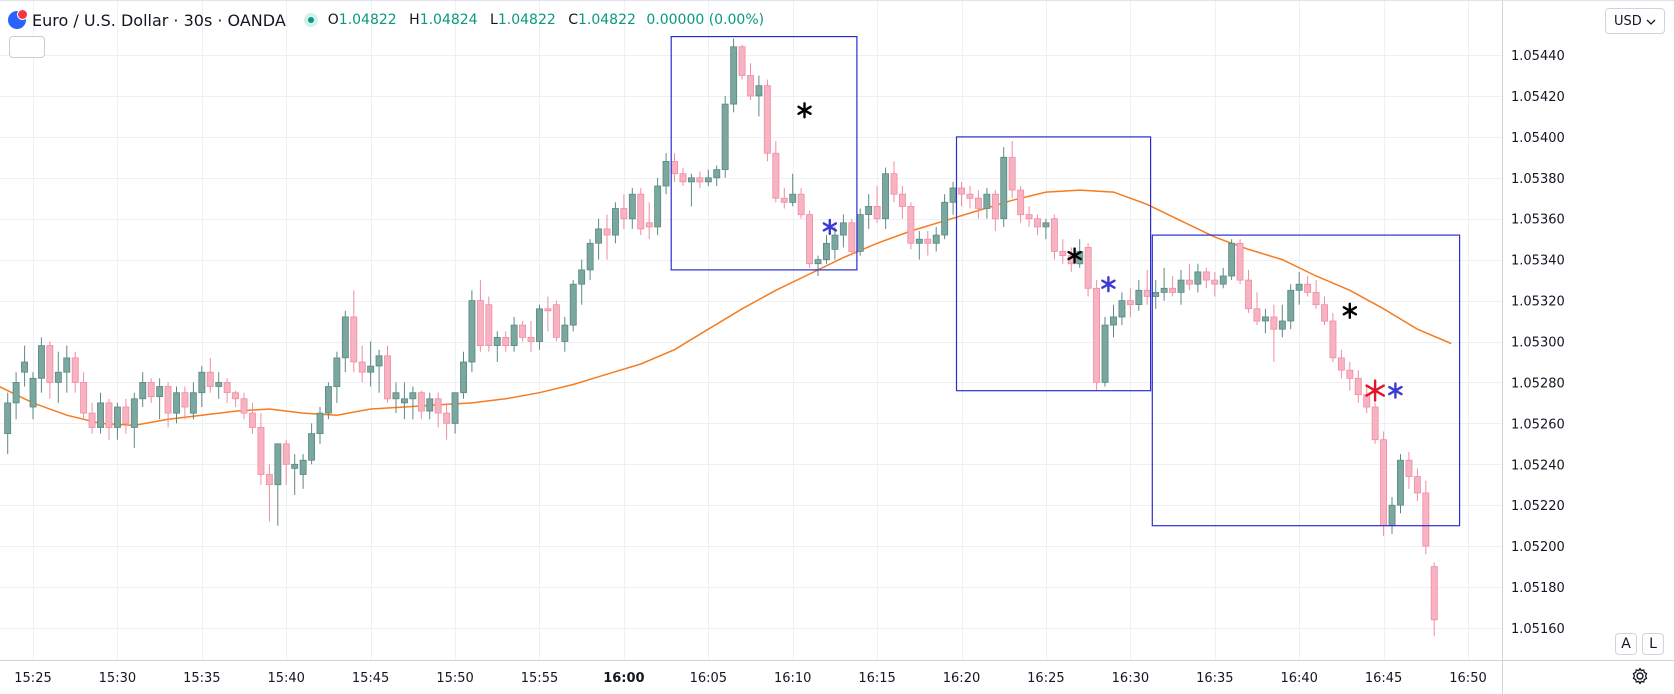 The height and width of the screenshot is (694, 1674). I want to click on y-tick-label: 1.05280, so click(1538, 383).